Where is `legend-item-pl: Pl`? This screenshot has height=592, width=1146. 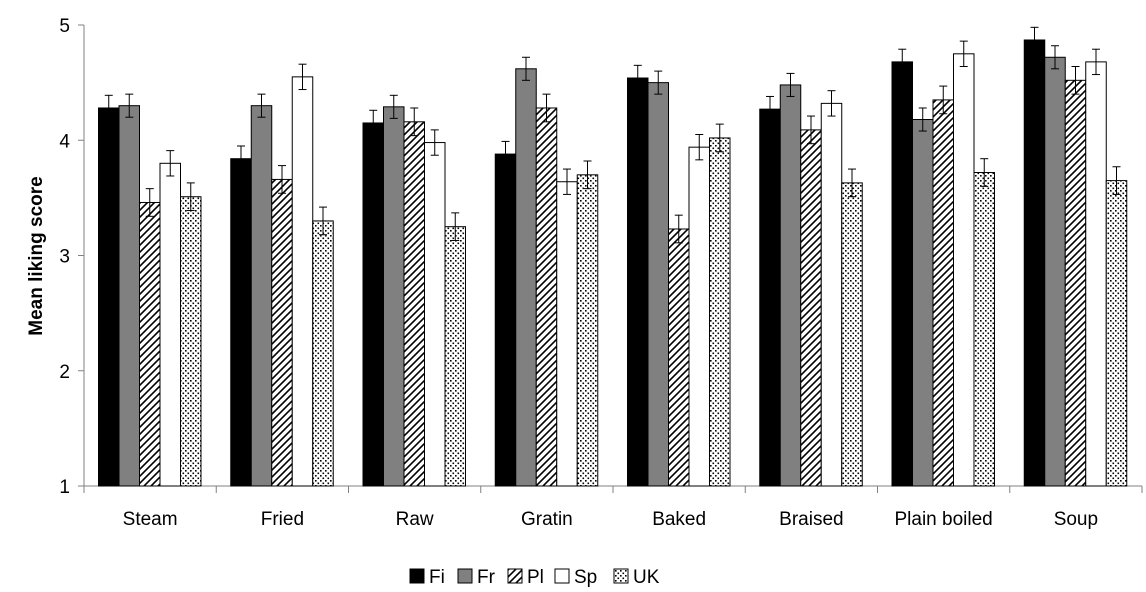
legend-item-pl: Pl is located at coordinates (525, 577).